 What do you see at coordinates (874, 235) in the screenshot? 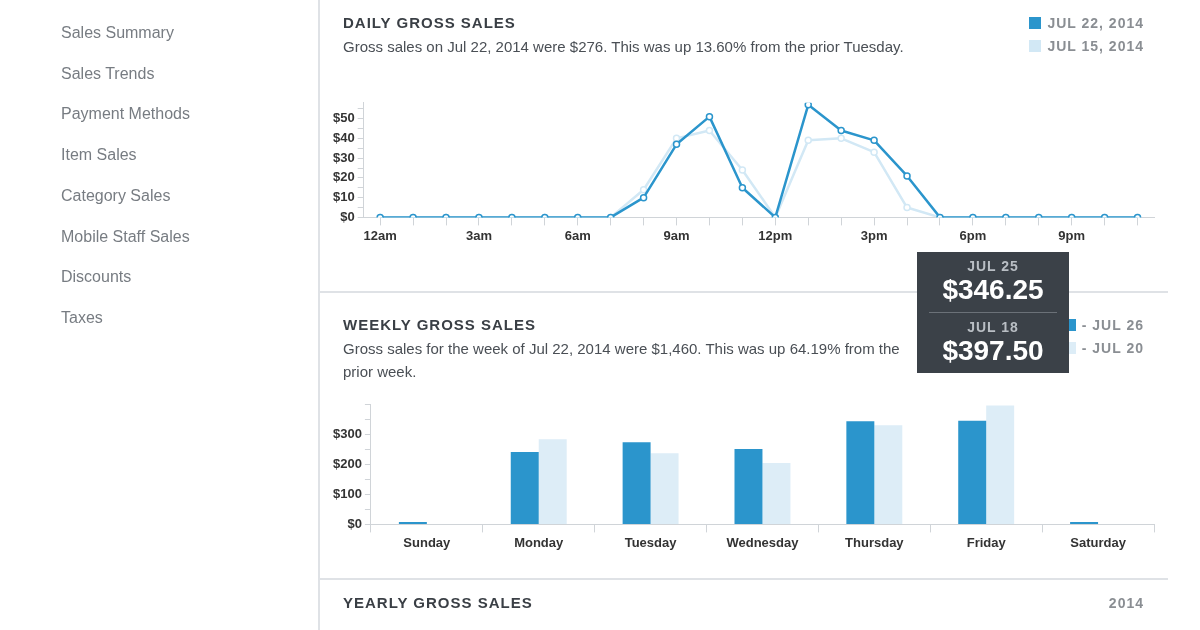
I see `x-tick-label: 3pm` at bounding box center [874, 235].